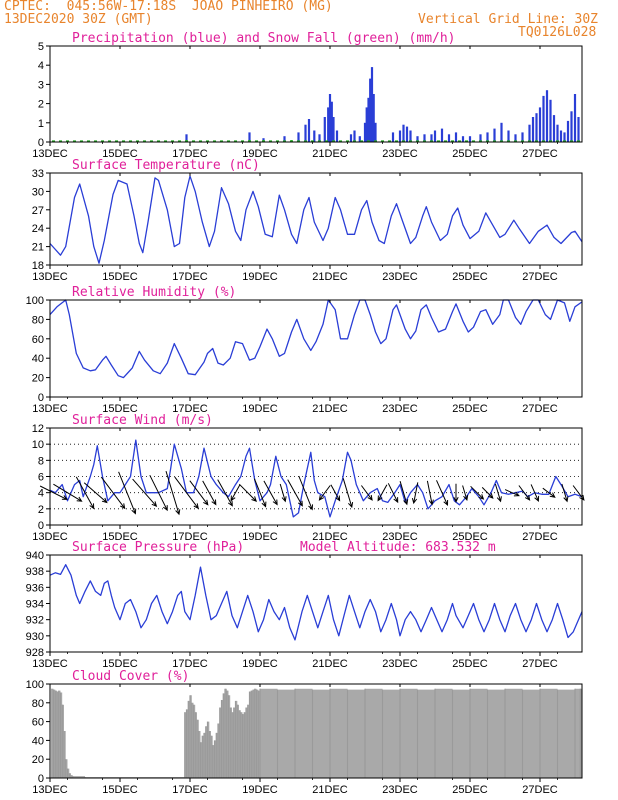 The width and height of the screenshot is (618, 800). I want to click on temp-ytick-label: 24, so click(38, 229).